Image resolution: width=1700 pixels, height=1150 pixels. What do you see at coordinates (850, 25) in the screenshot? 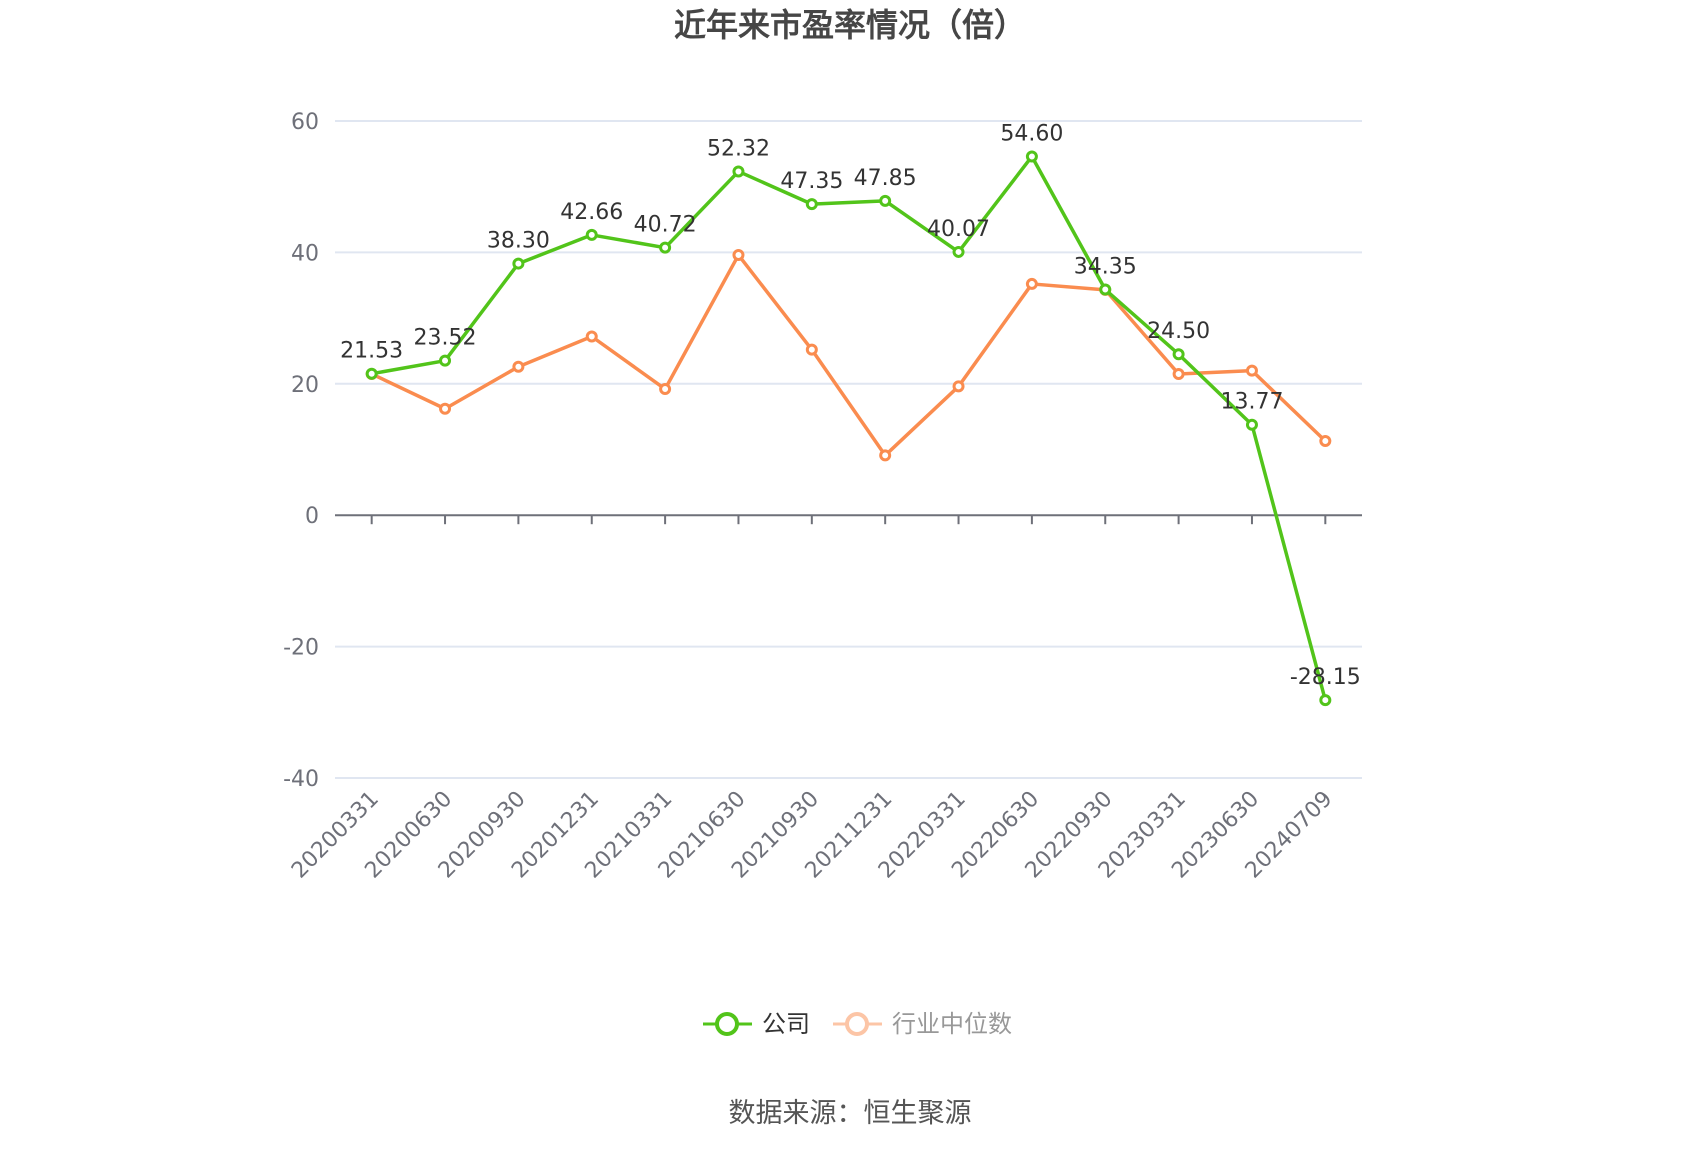
I see `chart-title: 近年来市盈率情况（倍）` at bounding box center [850, 25].